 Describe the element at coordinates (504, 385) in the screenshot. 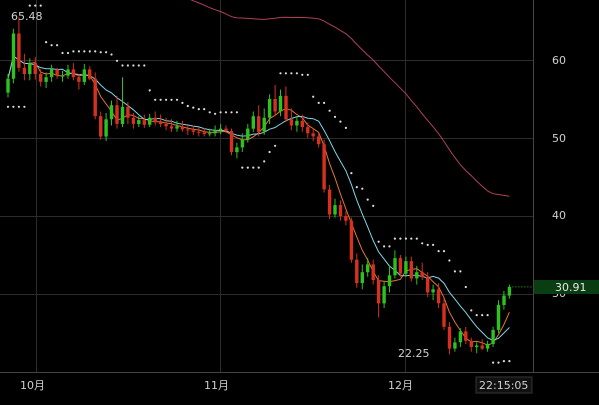

I see `crosshair-time-box` at that location.